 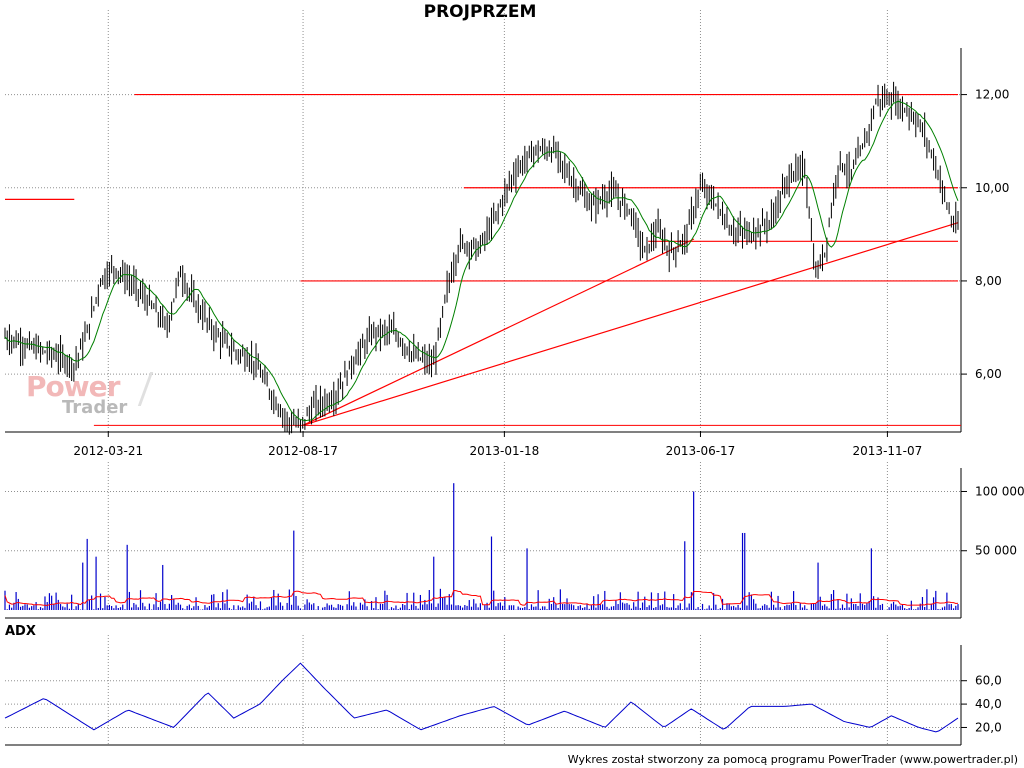 What do you see at coordinates (505, 451) in the screenshot?
I see `x-tick-label: 2013-01-18` at bounding box center [505, 451].